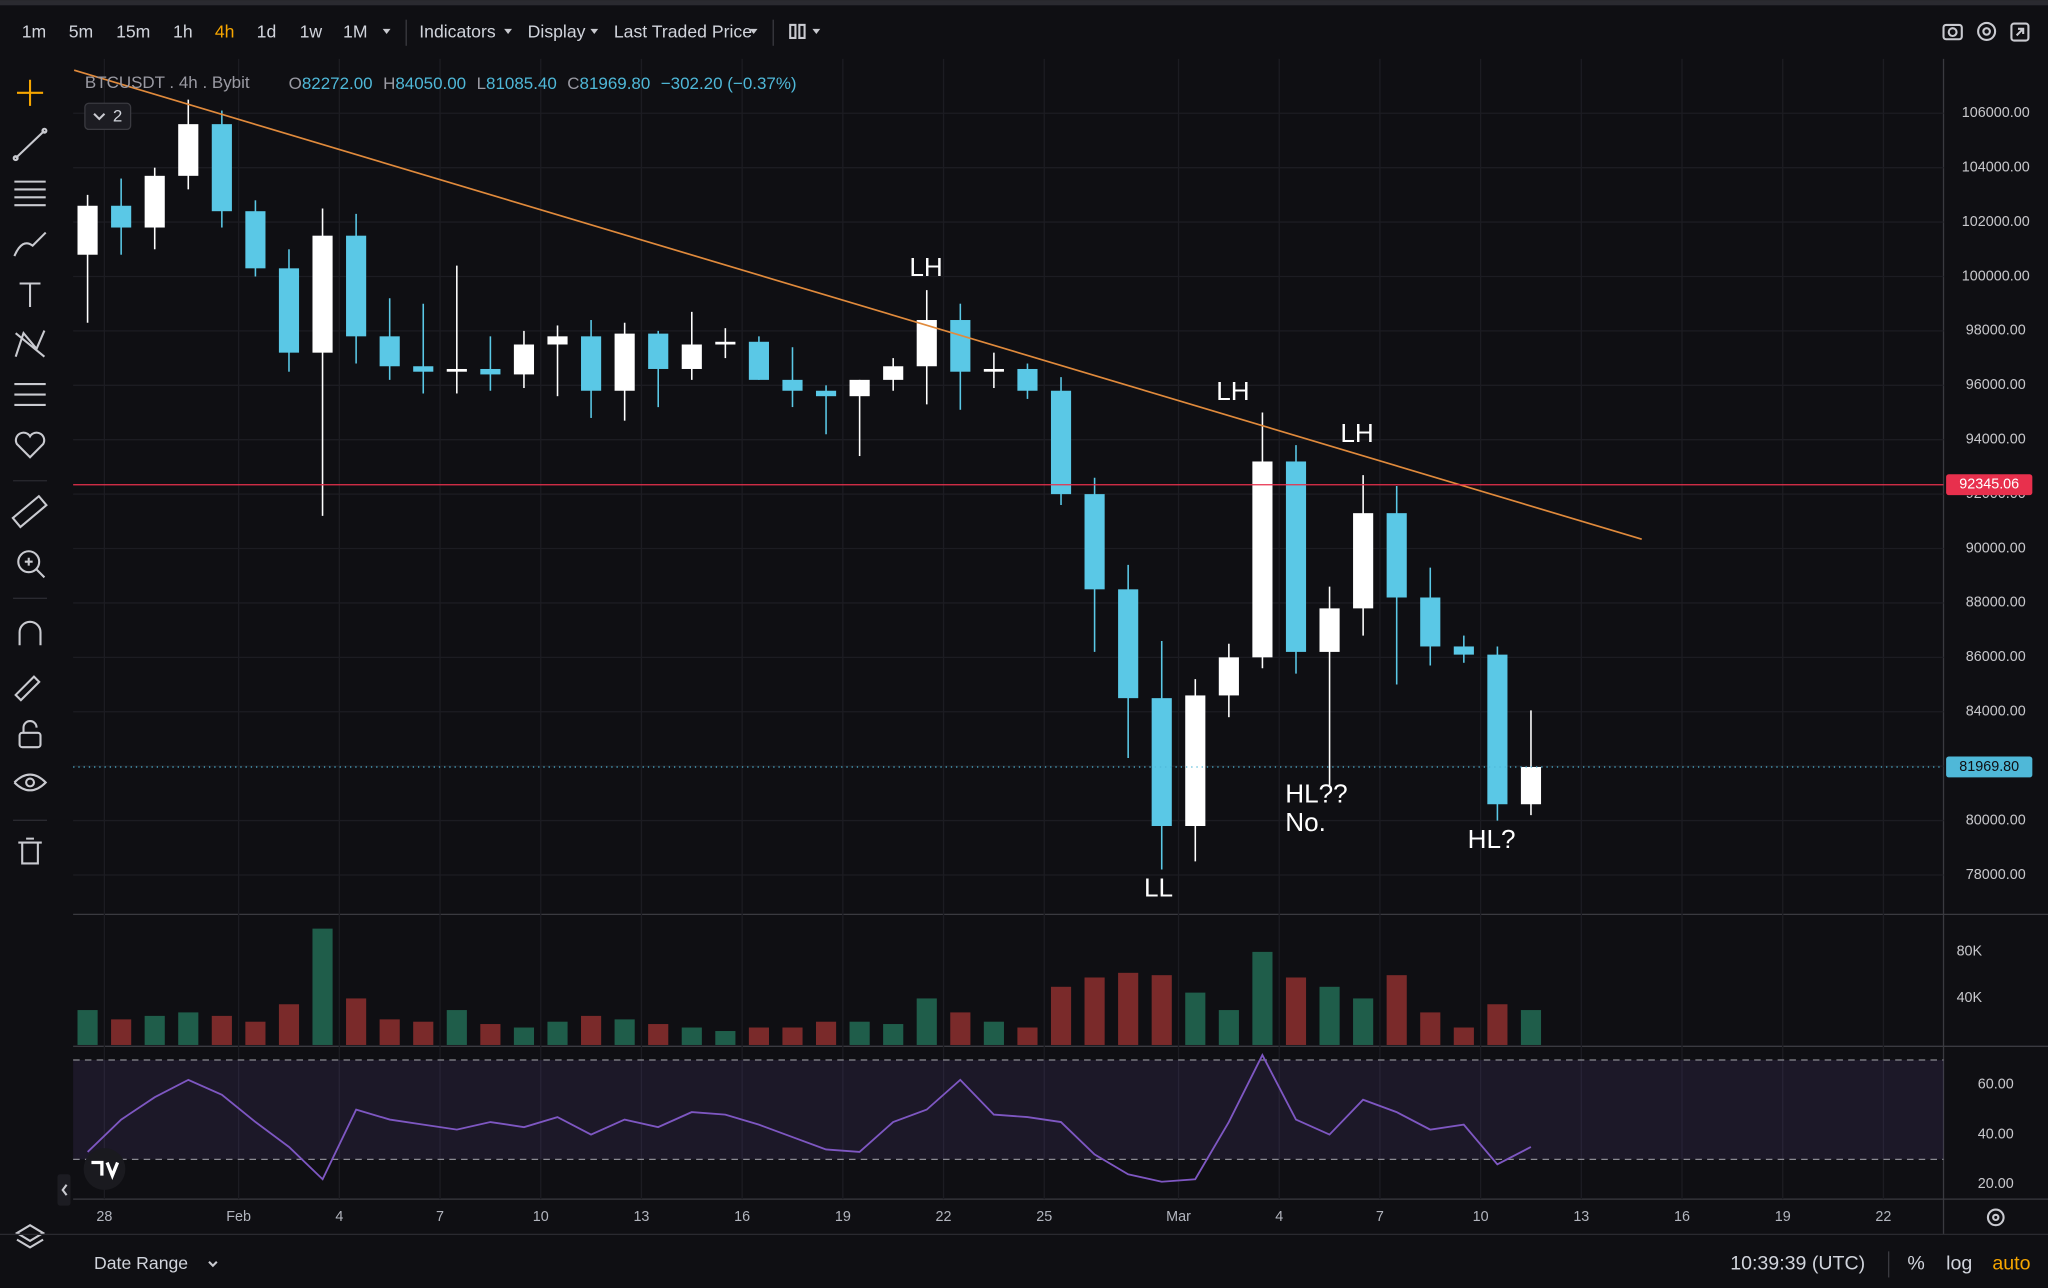  What do you see at coordinates (481, 83) in the screenshot?
I see `ohlc-key: L` at bounding box center [481, 83].